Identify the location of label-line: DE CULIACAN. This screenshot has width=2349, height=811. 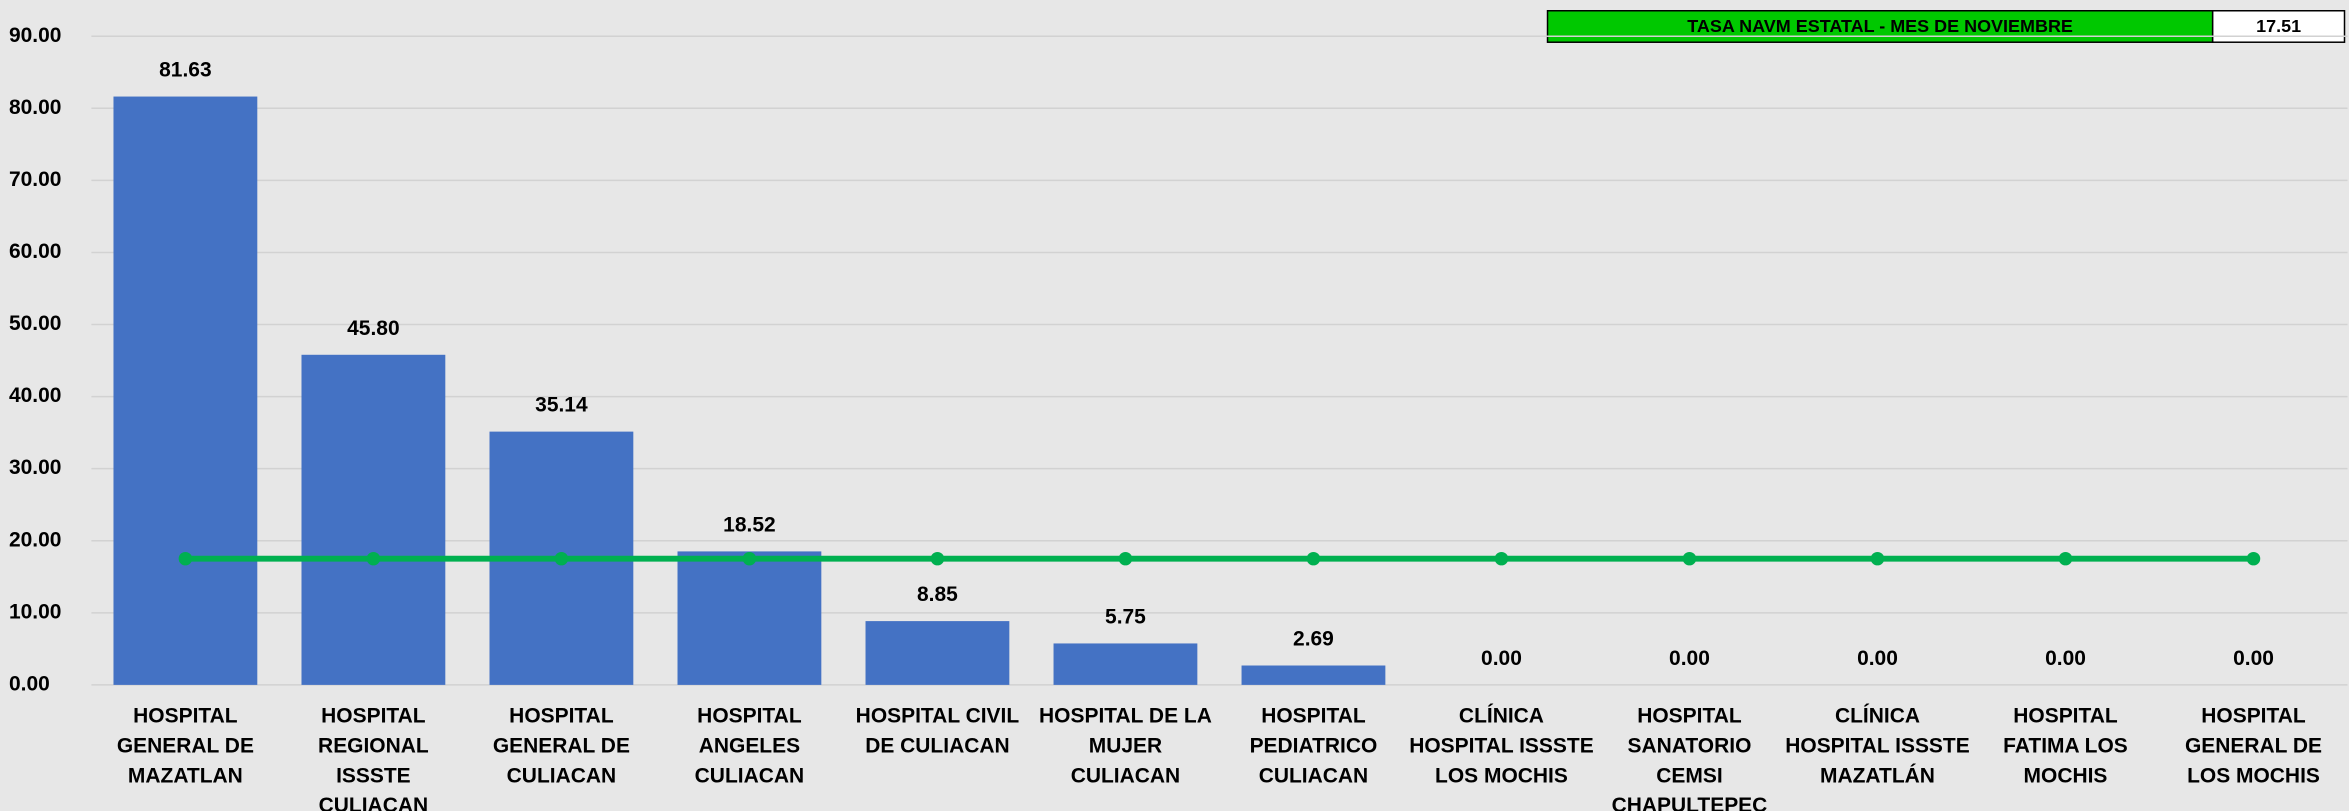
(937, 745).